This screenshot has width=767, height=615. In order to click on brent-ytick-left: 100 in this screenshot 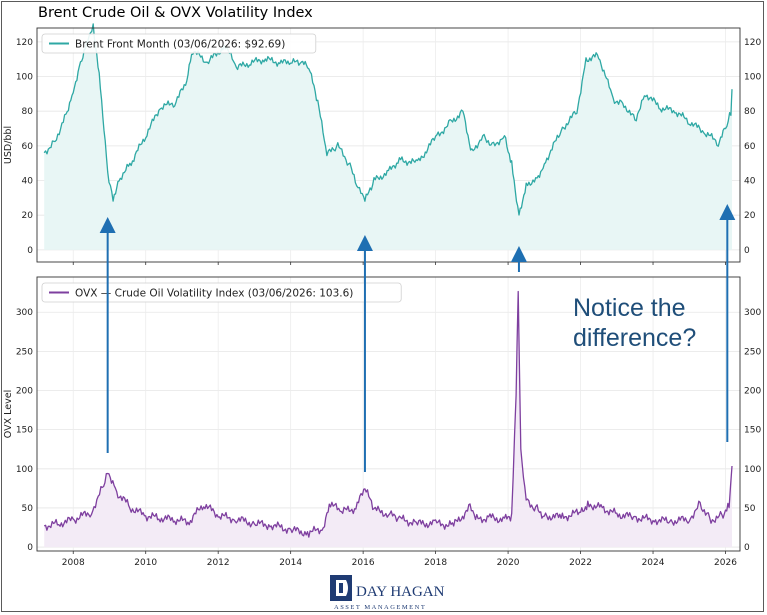, I will do `click(24, 78)`.